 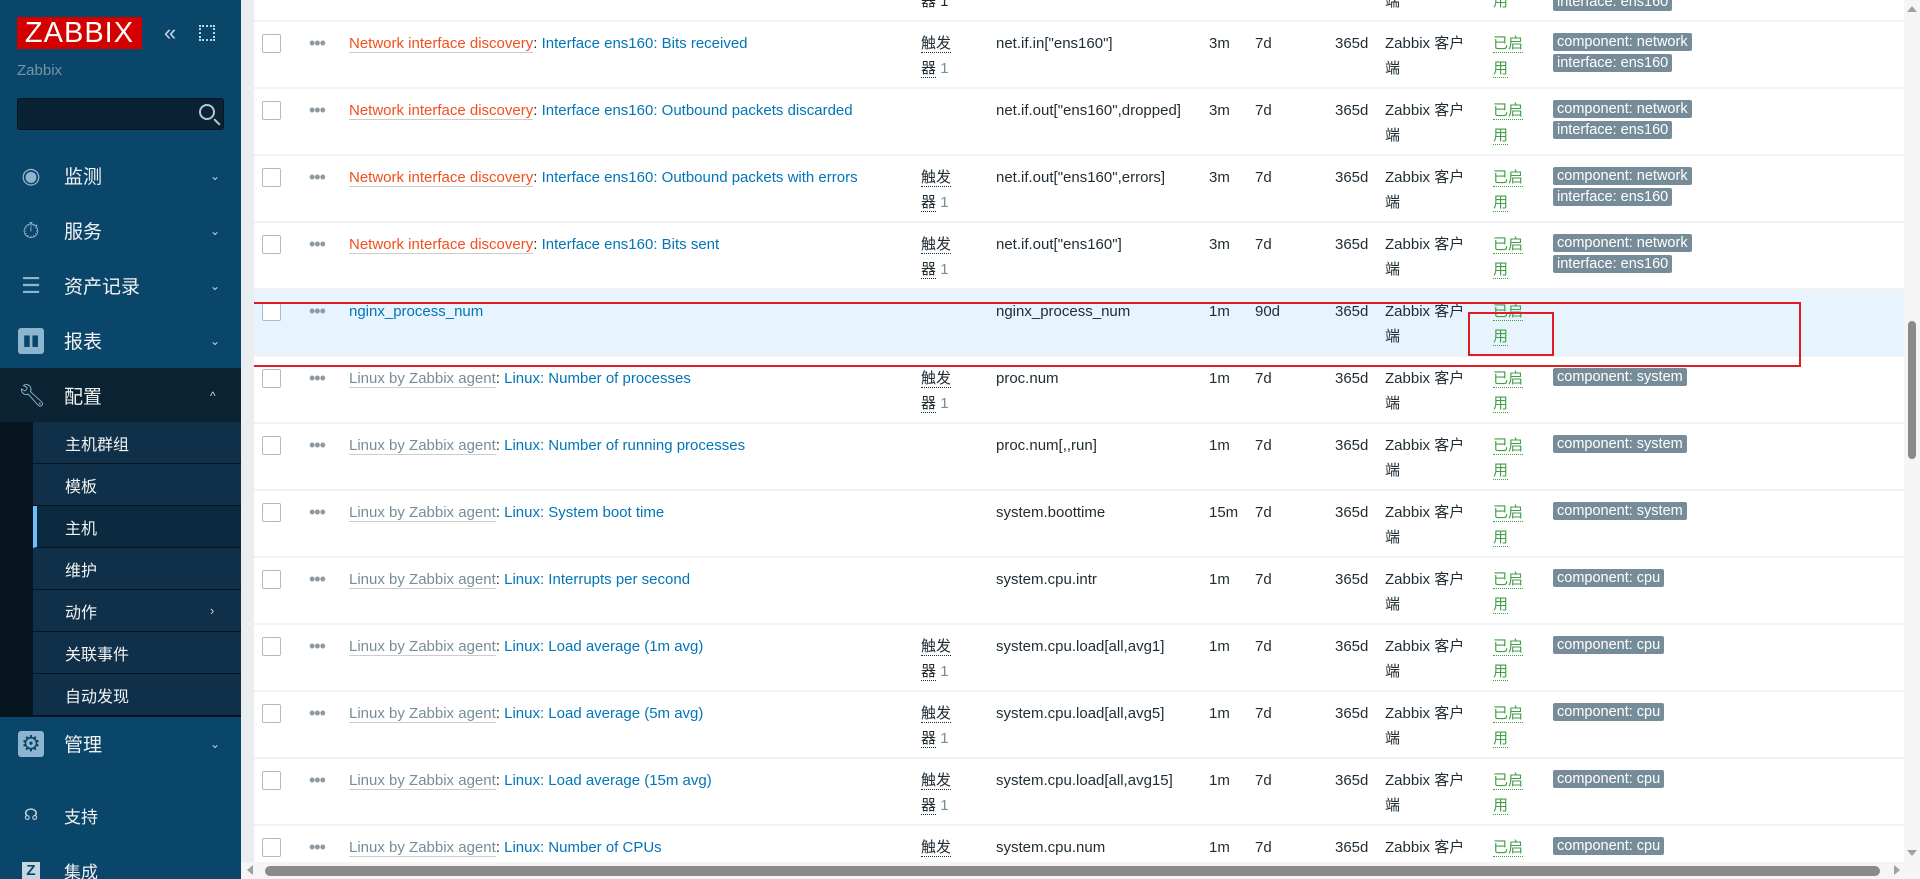 What do you see at coordinates (137, 611) in the screenshot?
I see `submenu-actions: 动作 ›` at bounding box center [137, 611].